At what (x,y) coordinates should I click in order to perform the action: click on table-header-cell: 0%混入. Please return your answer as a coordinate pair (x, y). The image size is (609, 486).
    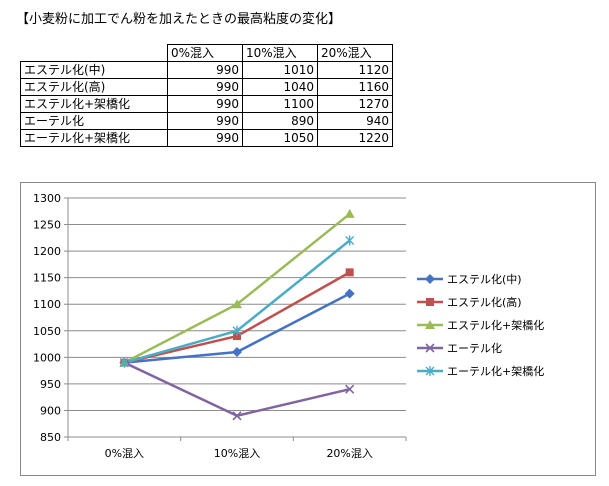
    Looking at the image, I should click on (205, 53).